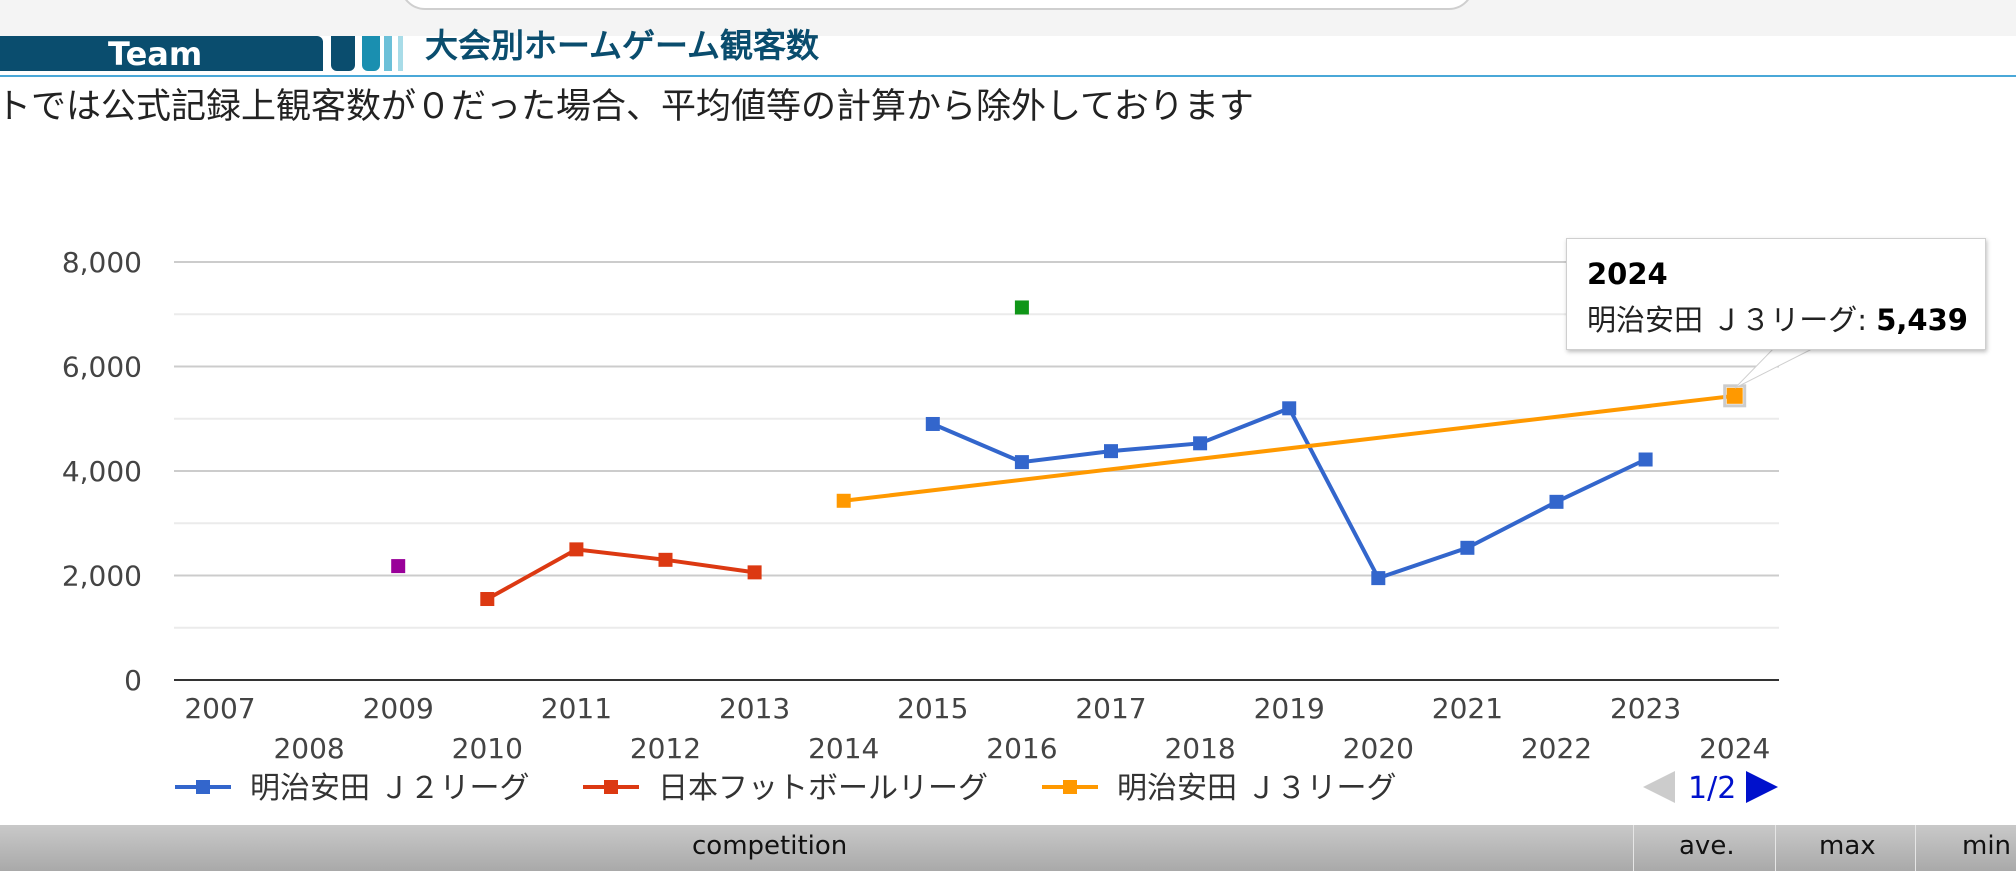 The image size is (2016, 871). I want to click on series-lines, so click(1110, 497).